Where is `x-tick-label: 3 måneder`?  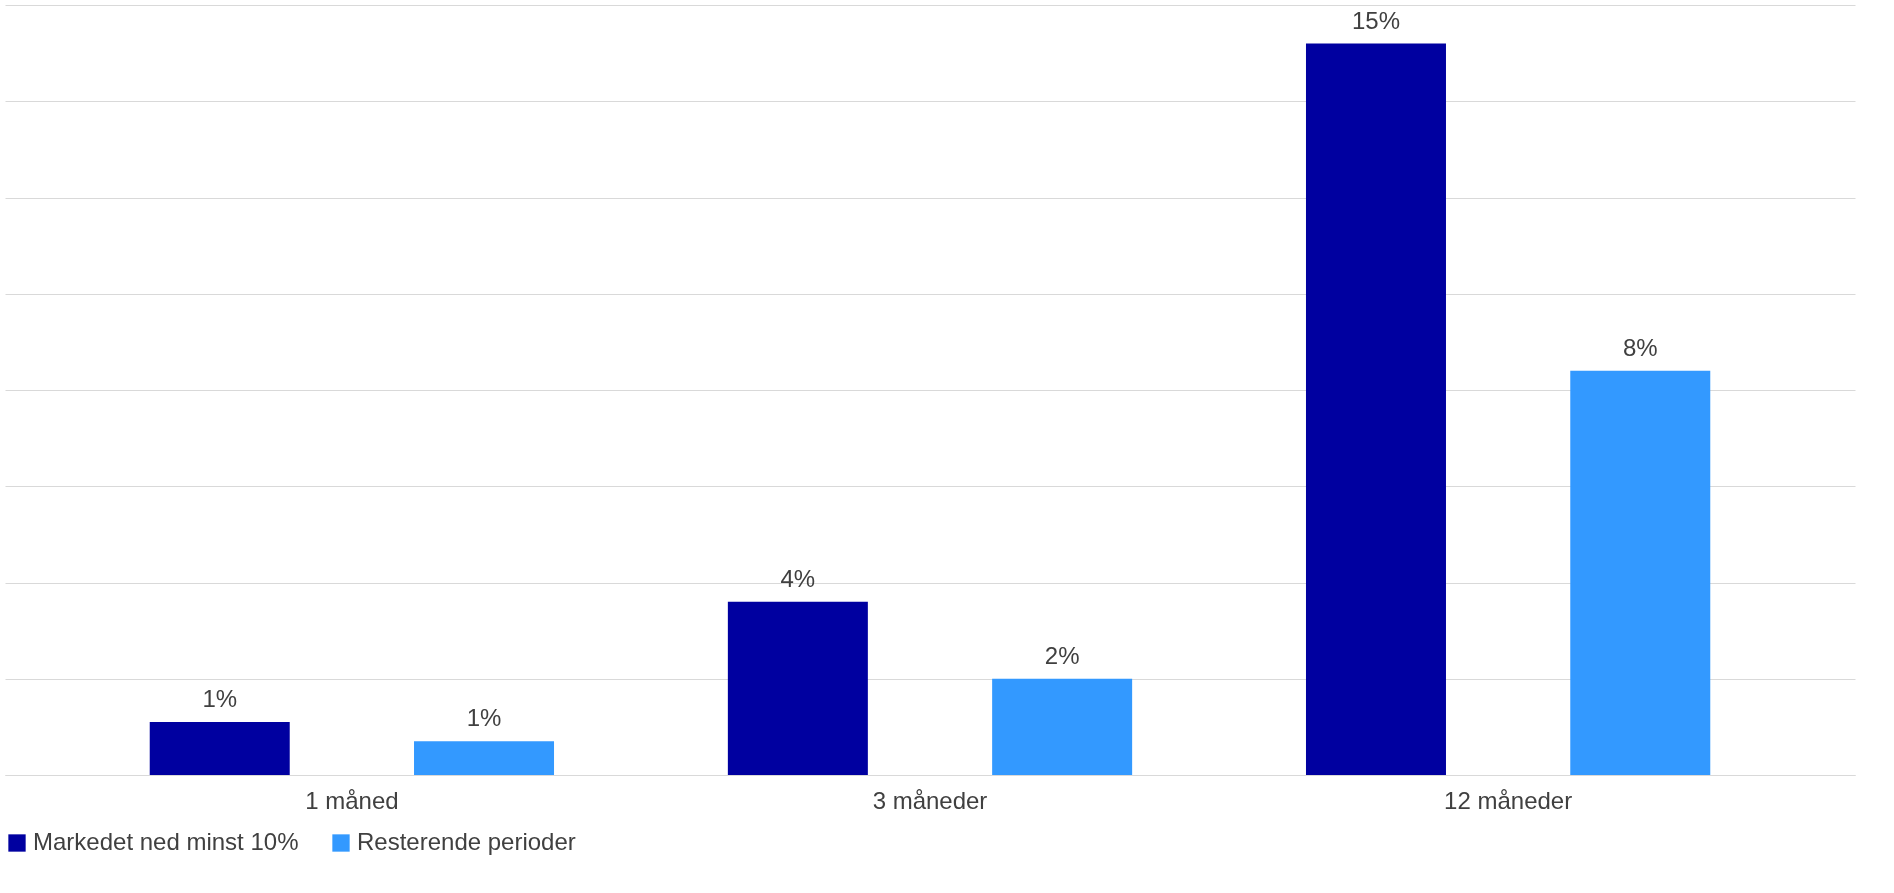
x-tick-label: 3 måneder is located at coordinates (930, 800).